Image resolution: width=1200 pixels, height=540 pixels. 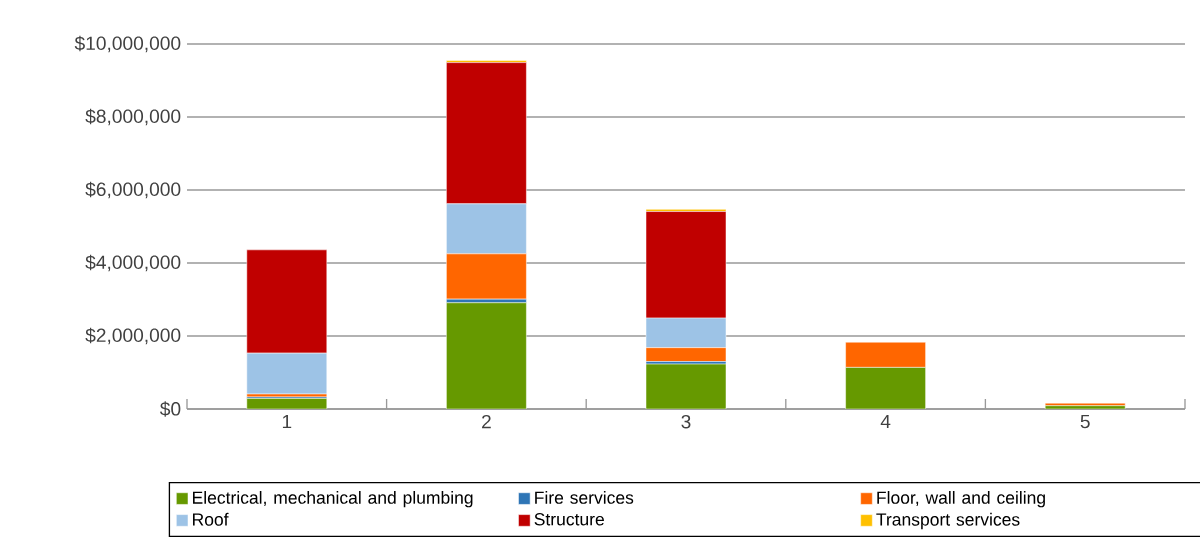 I want to click on x-tick-label: 5, so click(x=1085, y=421).